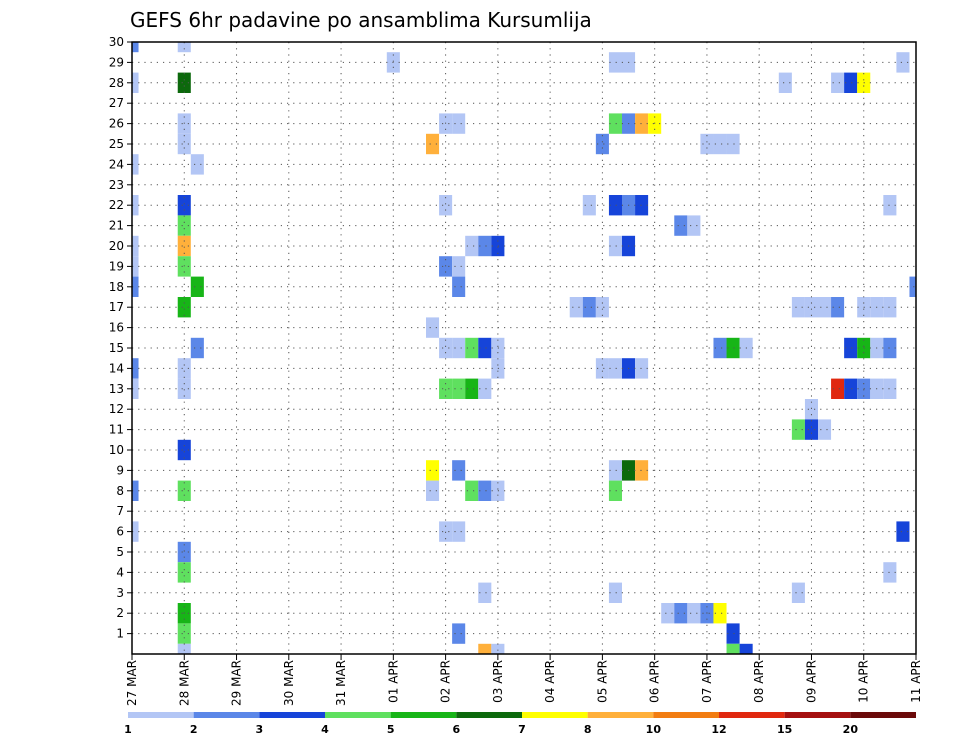 The width and height of the screenshot is (960, 742). I want to click on x-tick-label: 04 APR, so click(550, 681).